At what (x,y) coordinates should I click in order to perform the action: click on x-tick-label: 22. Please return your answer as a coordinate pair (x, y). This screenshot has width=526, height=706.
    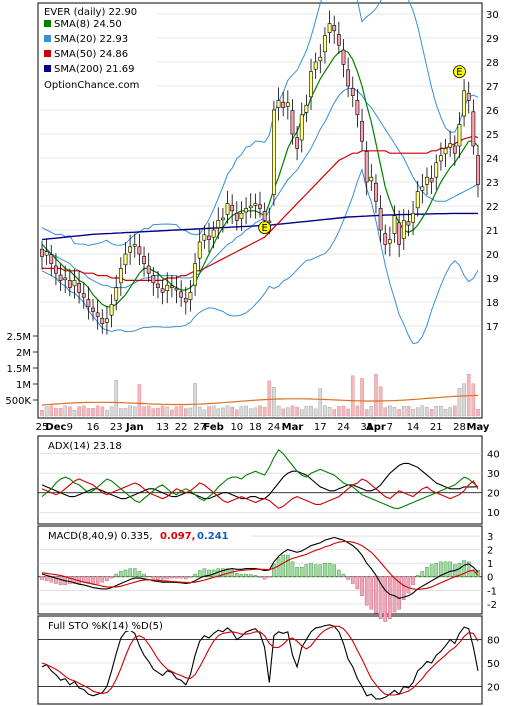
    Looking at the image, I should click on (181, 427).